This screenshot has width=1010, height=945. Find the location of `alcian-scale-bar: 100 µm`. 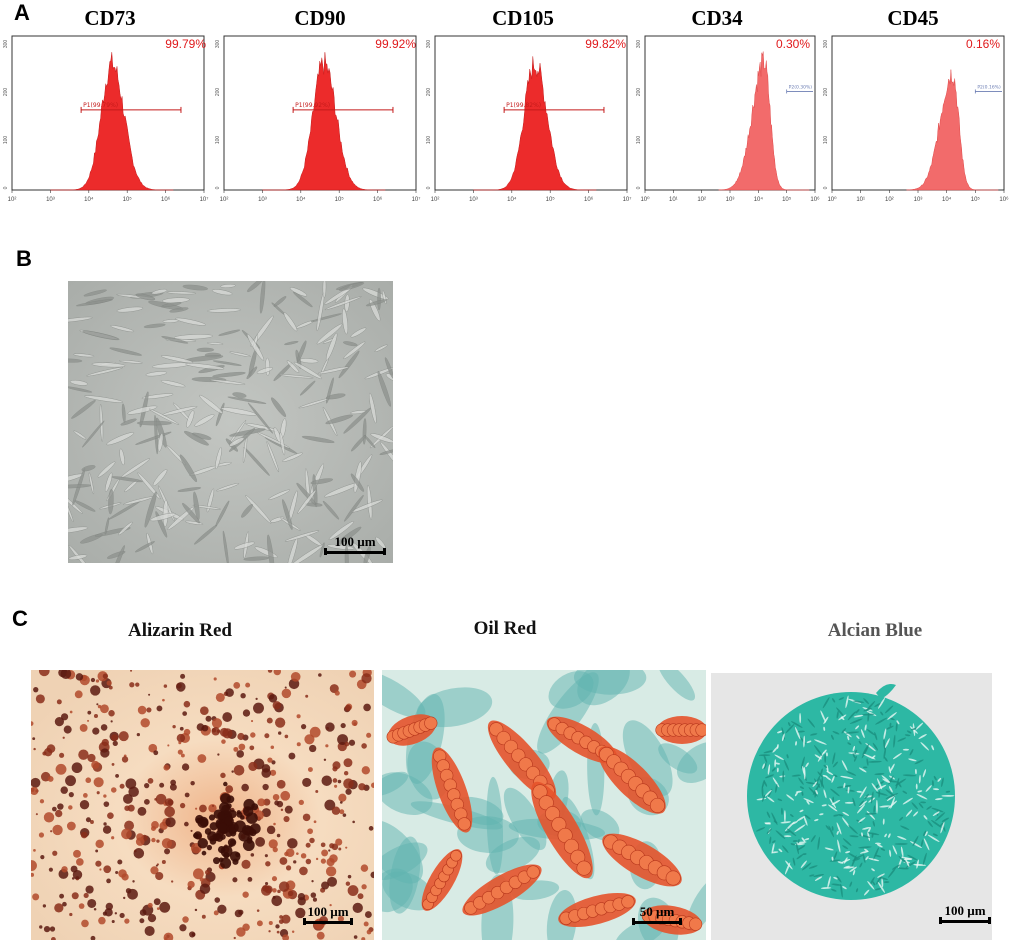

alcian-scale-bar: 100 µm is located at coordinates (965, 913).